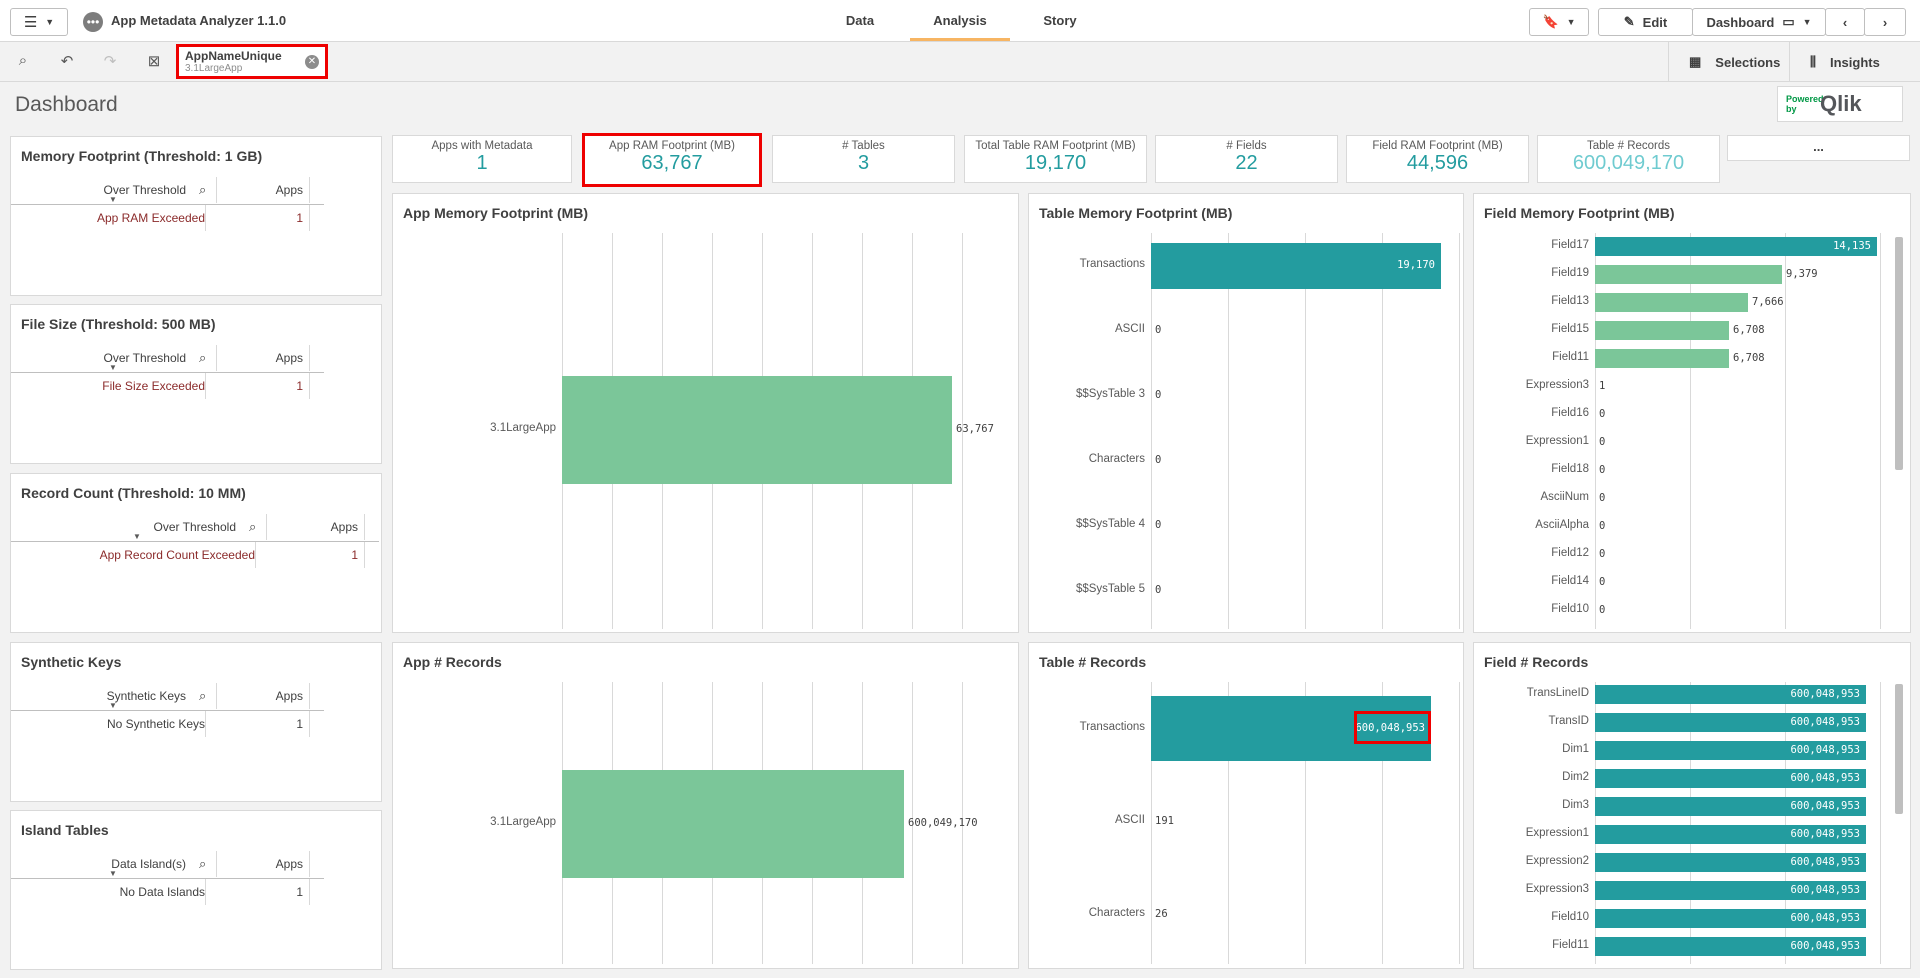  Describe the element at coordinates (1749, 357) in the screenshot. I see `data-label: 6,708` at that location.